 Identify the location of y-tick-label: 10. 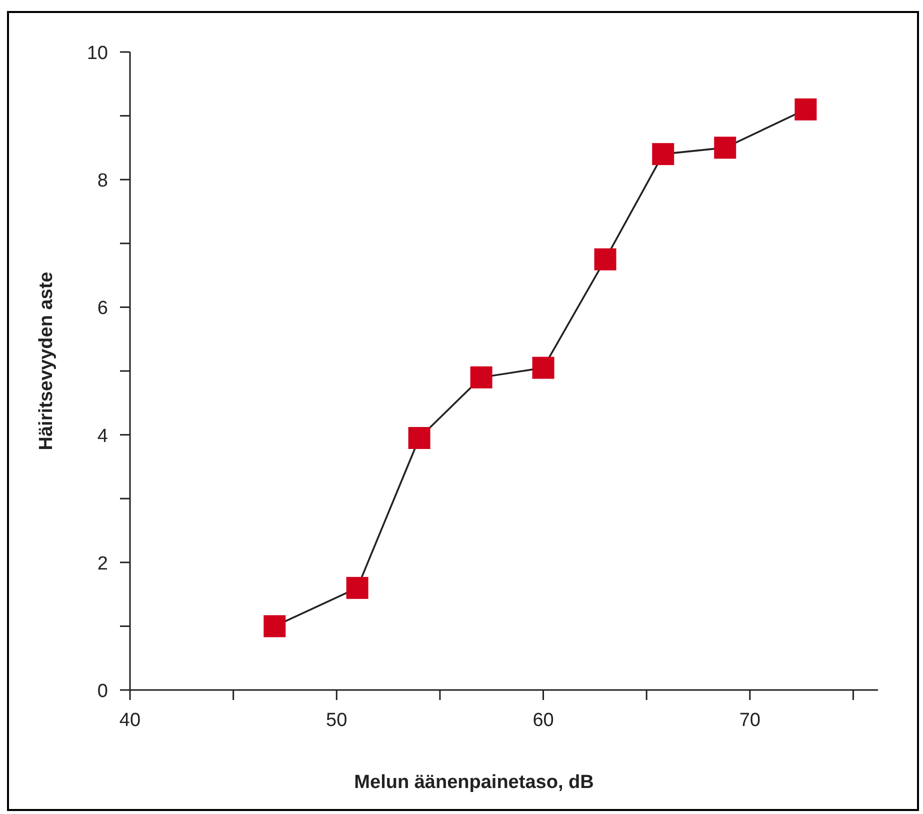
(97, 53).